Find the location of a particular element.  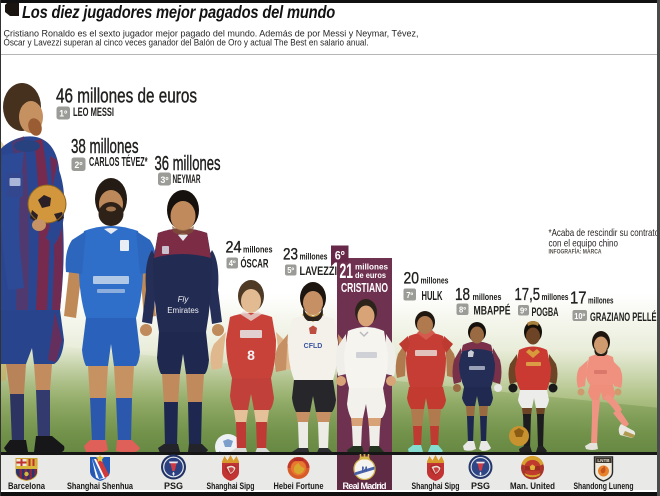

svg-text: 24 is located at coordinates (234, 248).